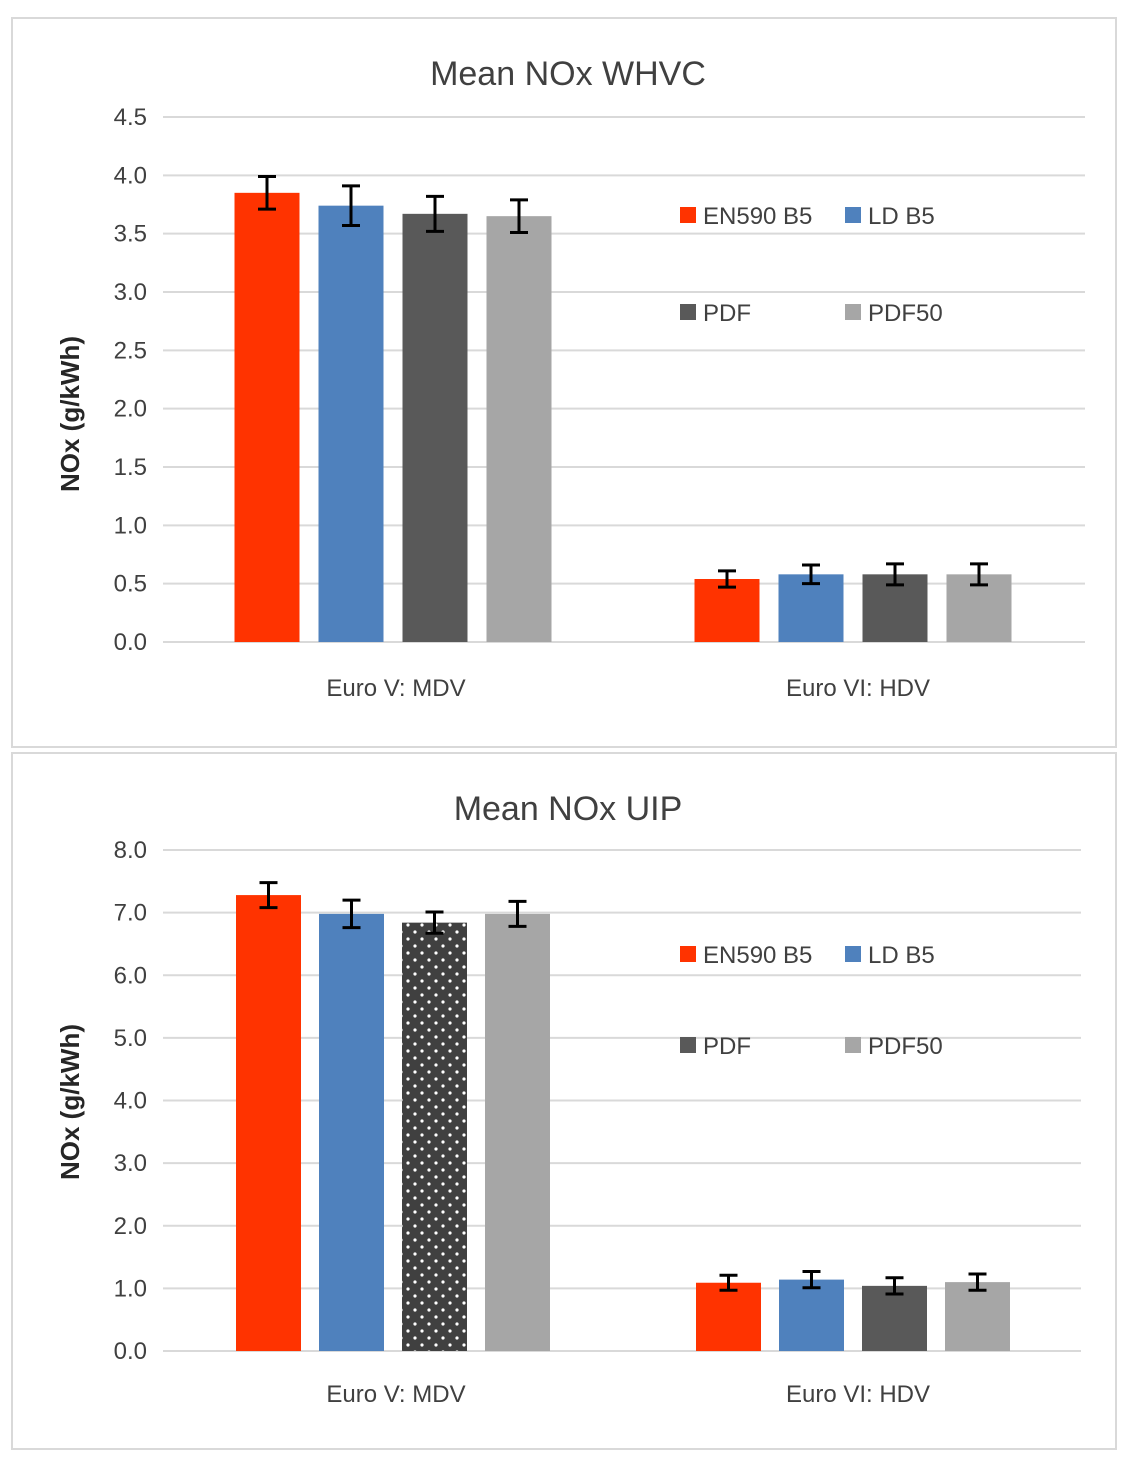 This screenshot has height=1463, width=1128. I want to click on y-tick-label: 0.5, so click(130, 584).